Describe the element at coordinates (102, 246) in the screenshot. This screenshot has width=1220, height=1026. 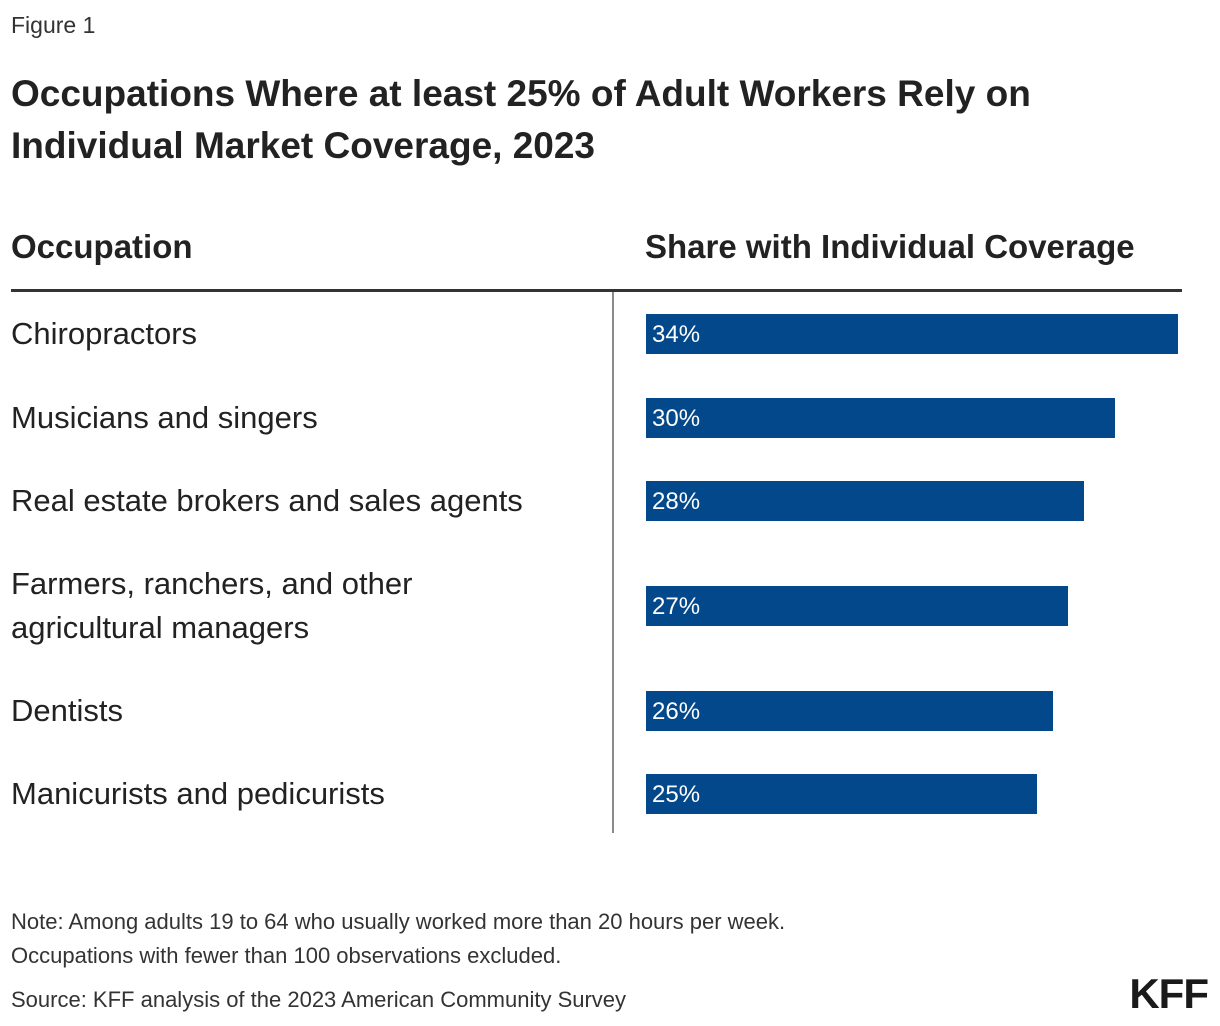
I see `occupation-column-header: Occupation` at that location.